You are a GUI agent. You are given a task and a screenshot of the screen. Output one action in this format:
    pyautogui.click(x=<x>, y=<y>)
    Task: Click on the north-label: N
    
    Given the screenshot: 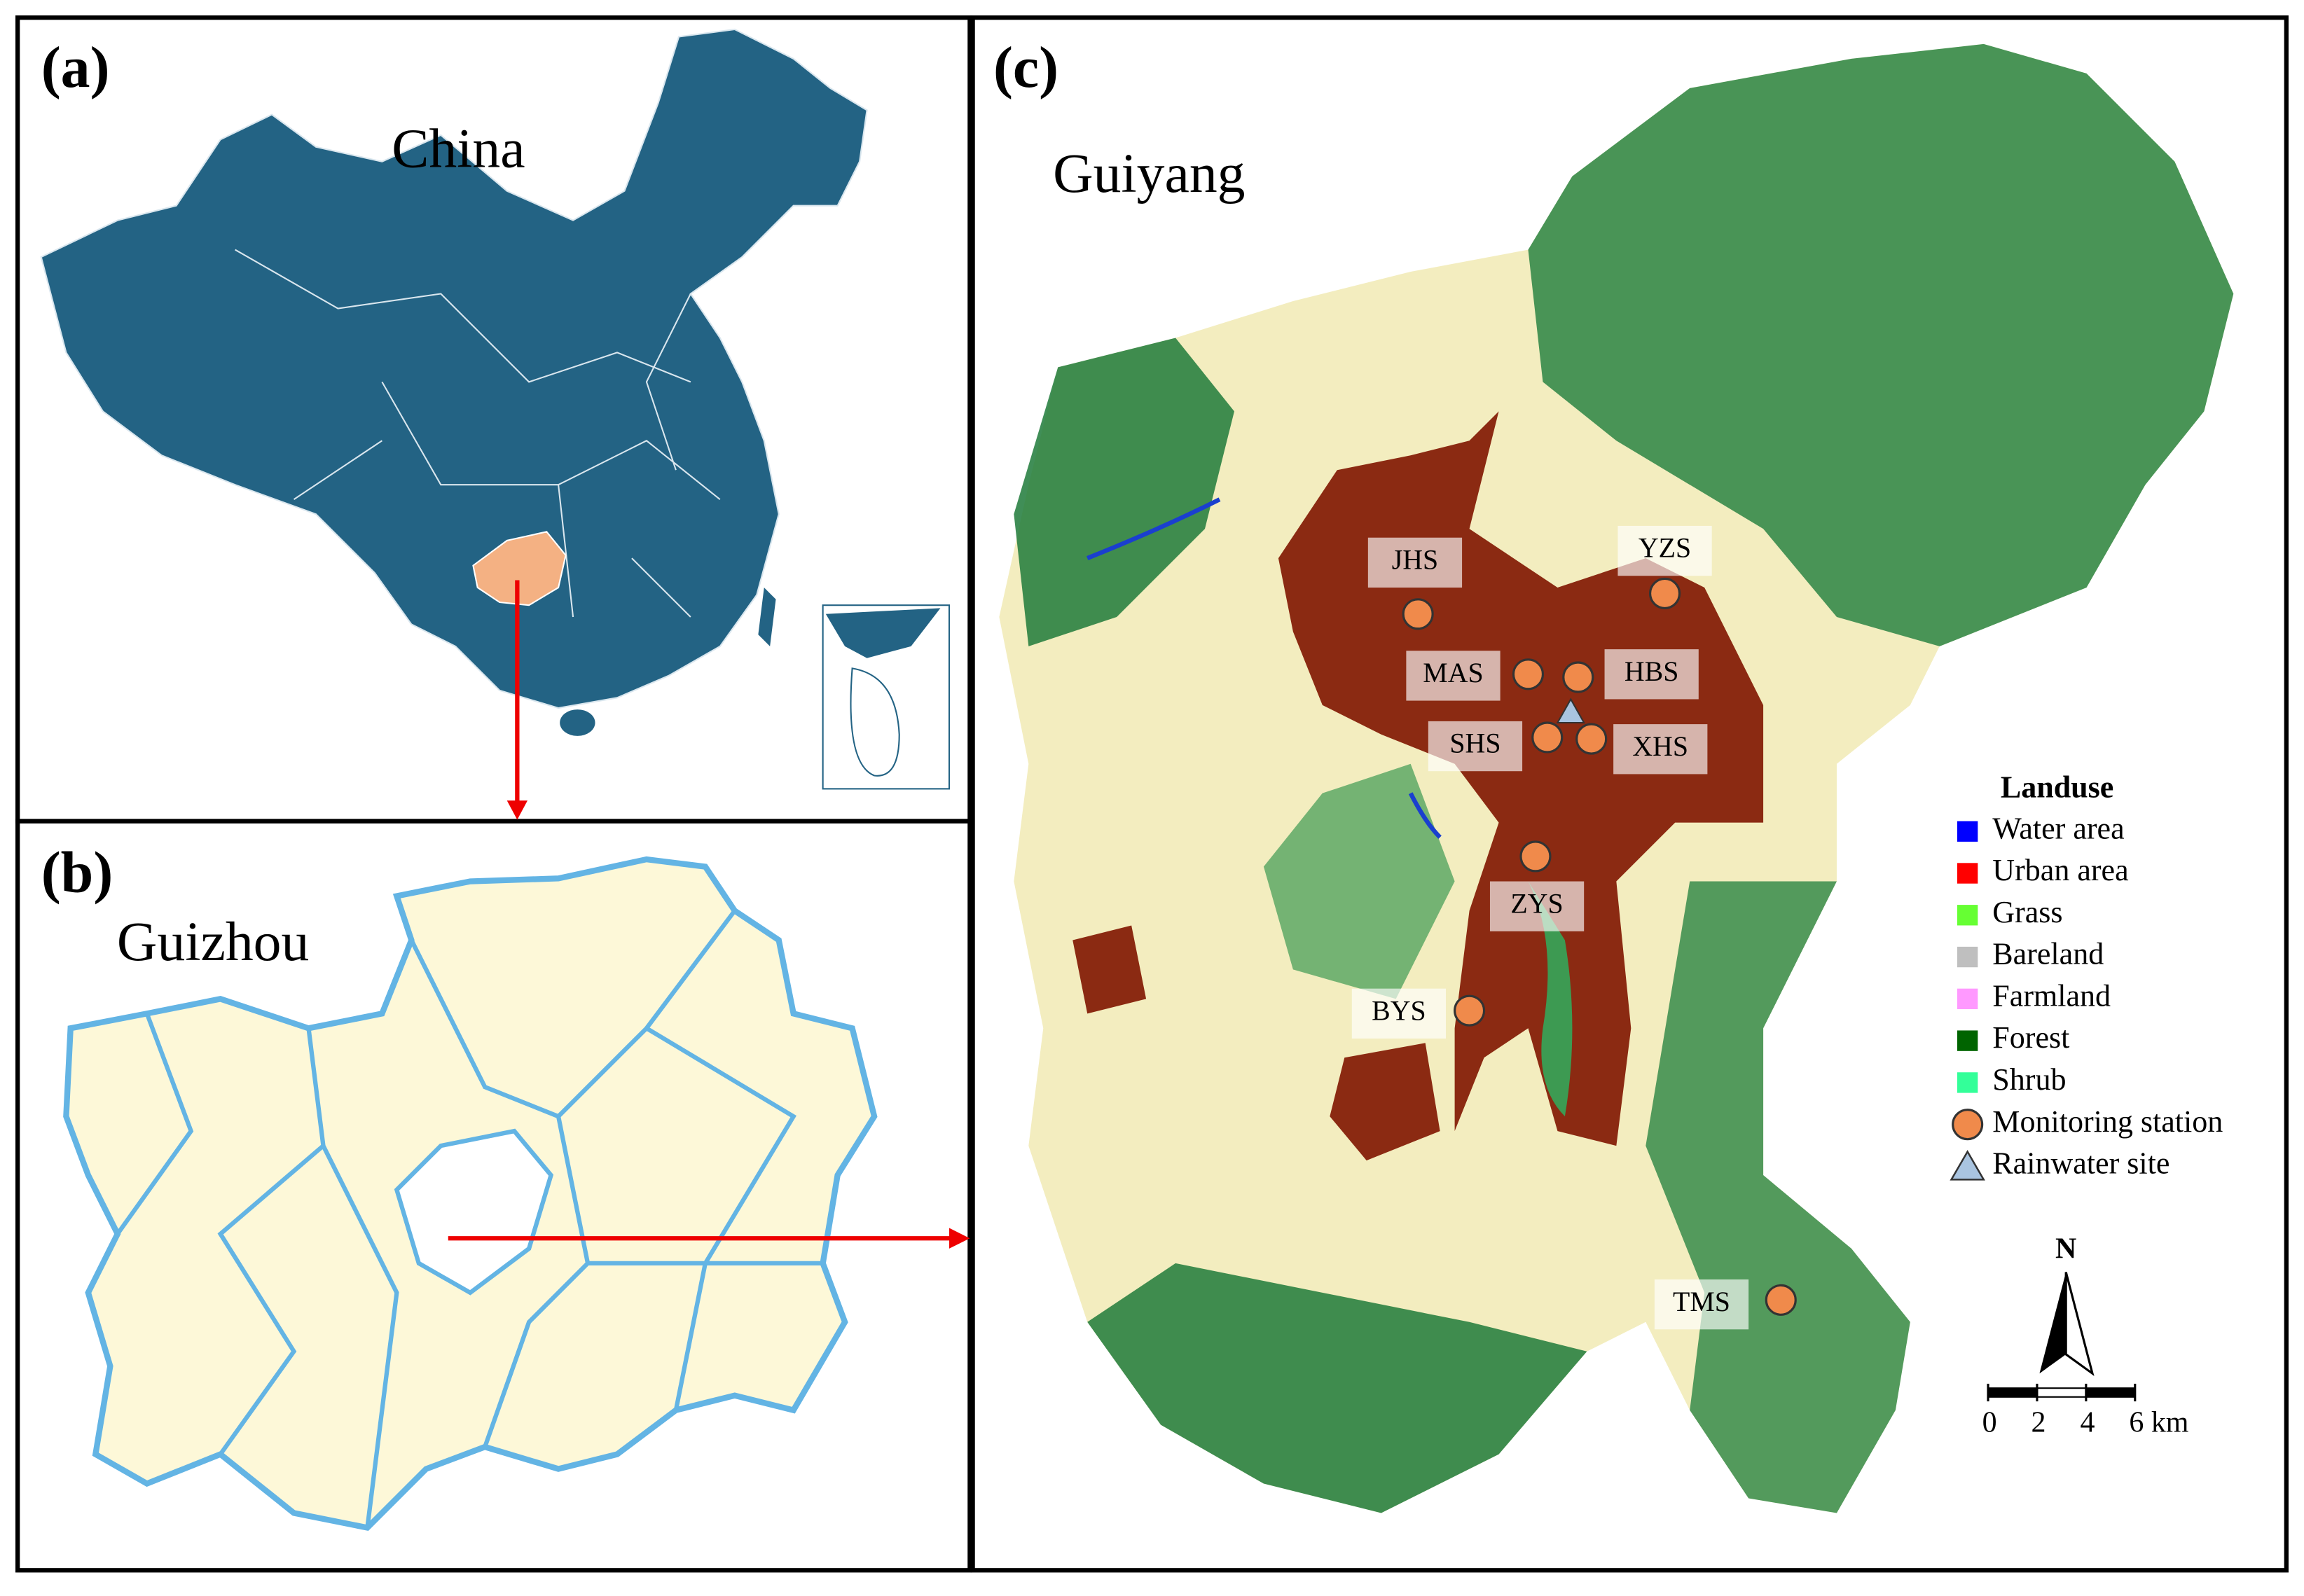 What is the action you would take?
    pyautogui.click(x=2065, y=1249)
    